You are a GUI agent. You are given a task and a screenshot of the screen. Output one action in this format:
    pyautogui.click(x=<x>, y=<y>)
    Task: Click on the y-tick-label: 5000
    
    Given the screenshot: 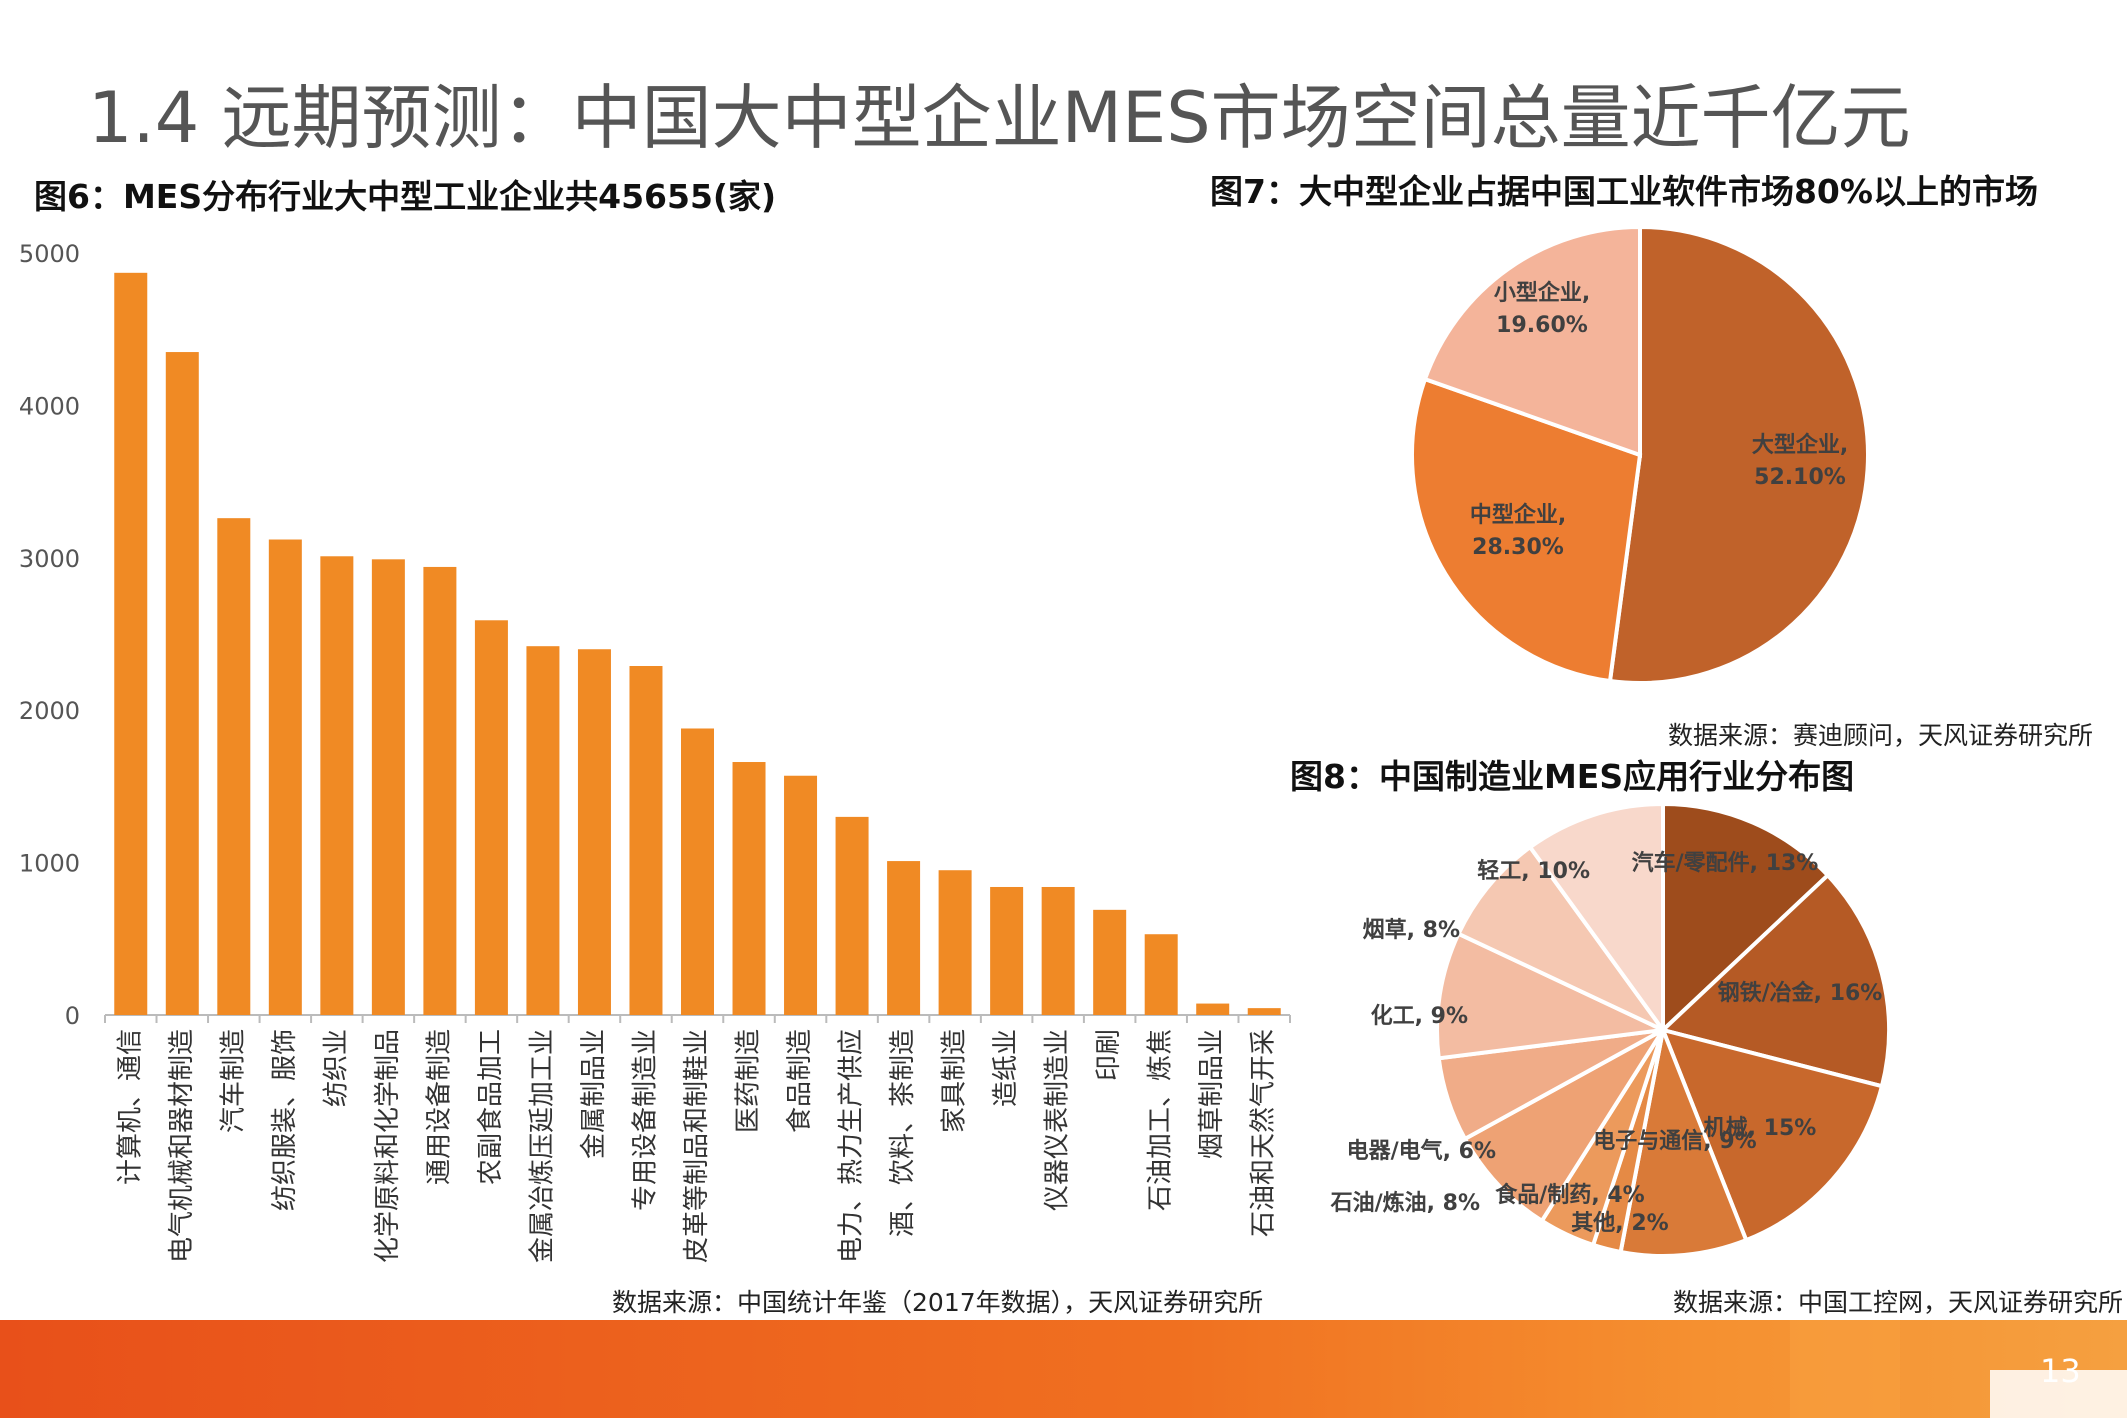 What is the action you would take?
    pyautogui.click(x=49, y=254)
    